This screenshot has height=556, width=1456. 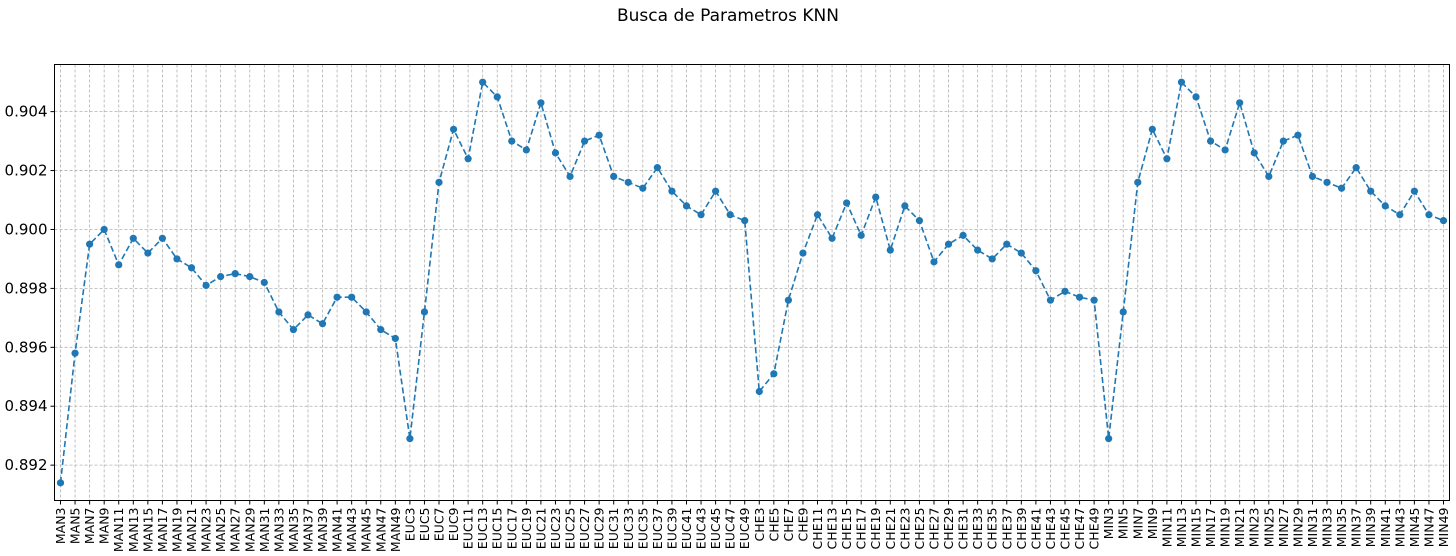 I want to click on x-tick-label: EUC39, so click(x=671, y=528).